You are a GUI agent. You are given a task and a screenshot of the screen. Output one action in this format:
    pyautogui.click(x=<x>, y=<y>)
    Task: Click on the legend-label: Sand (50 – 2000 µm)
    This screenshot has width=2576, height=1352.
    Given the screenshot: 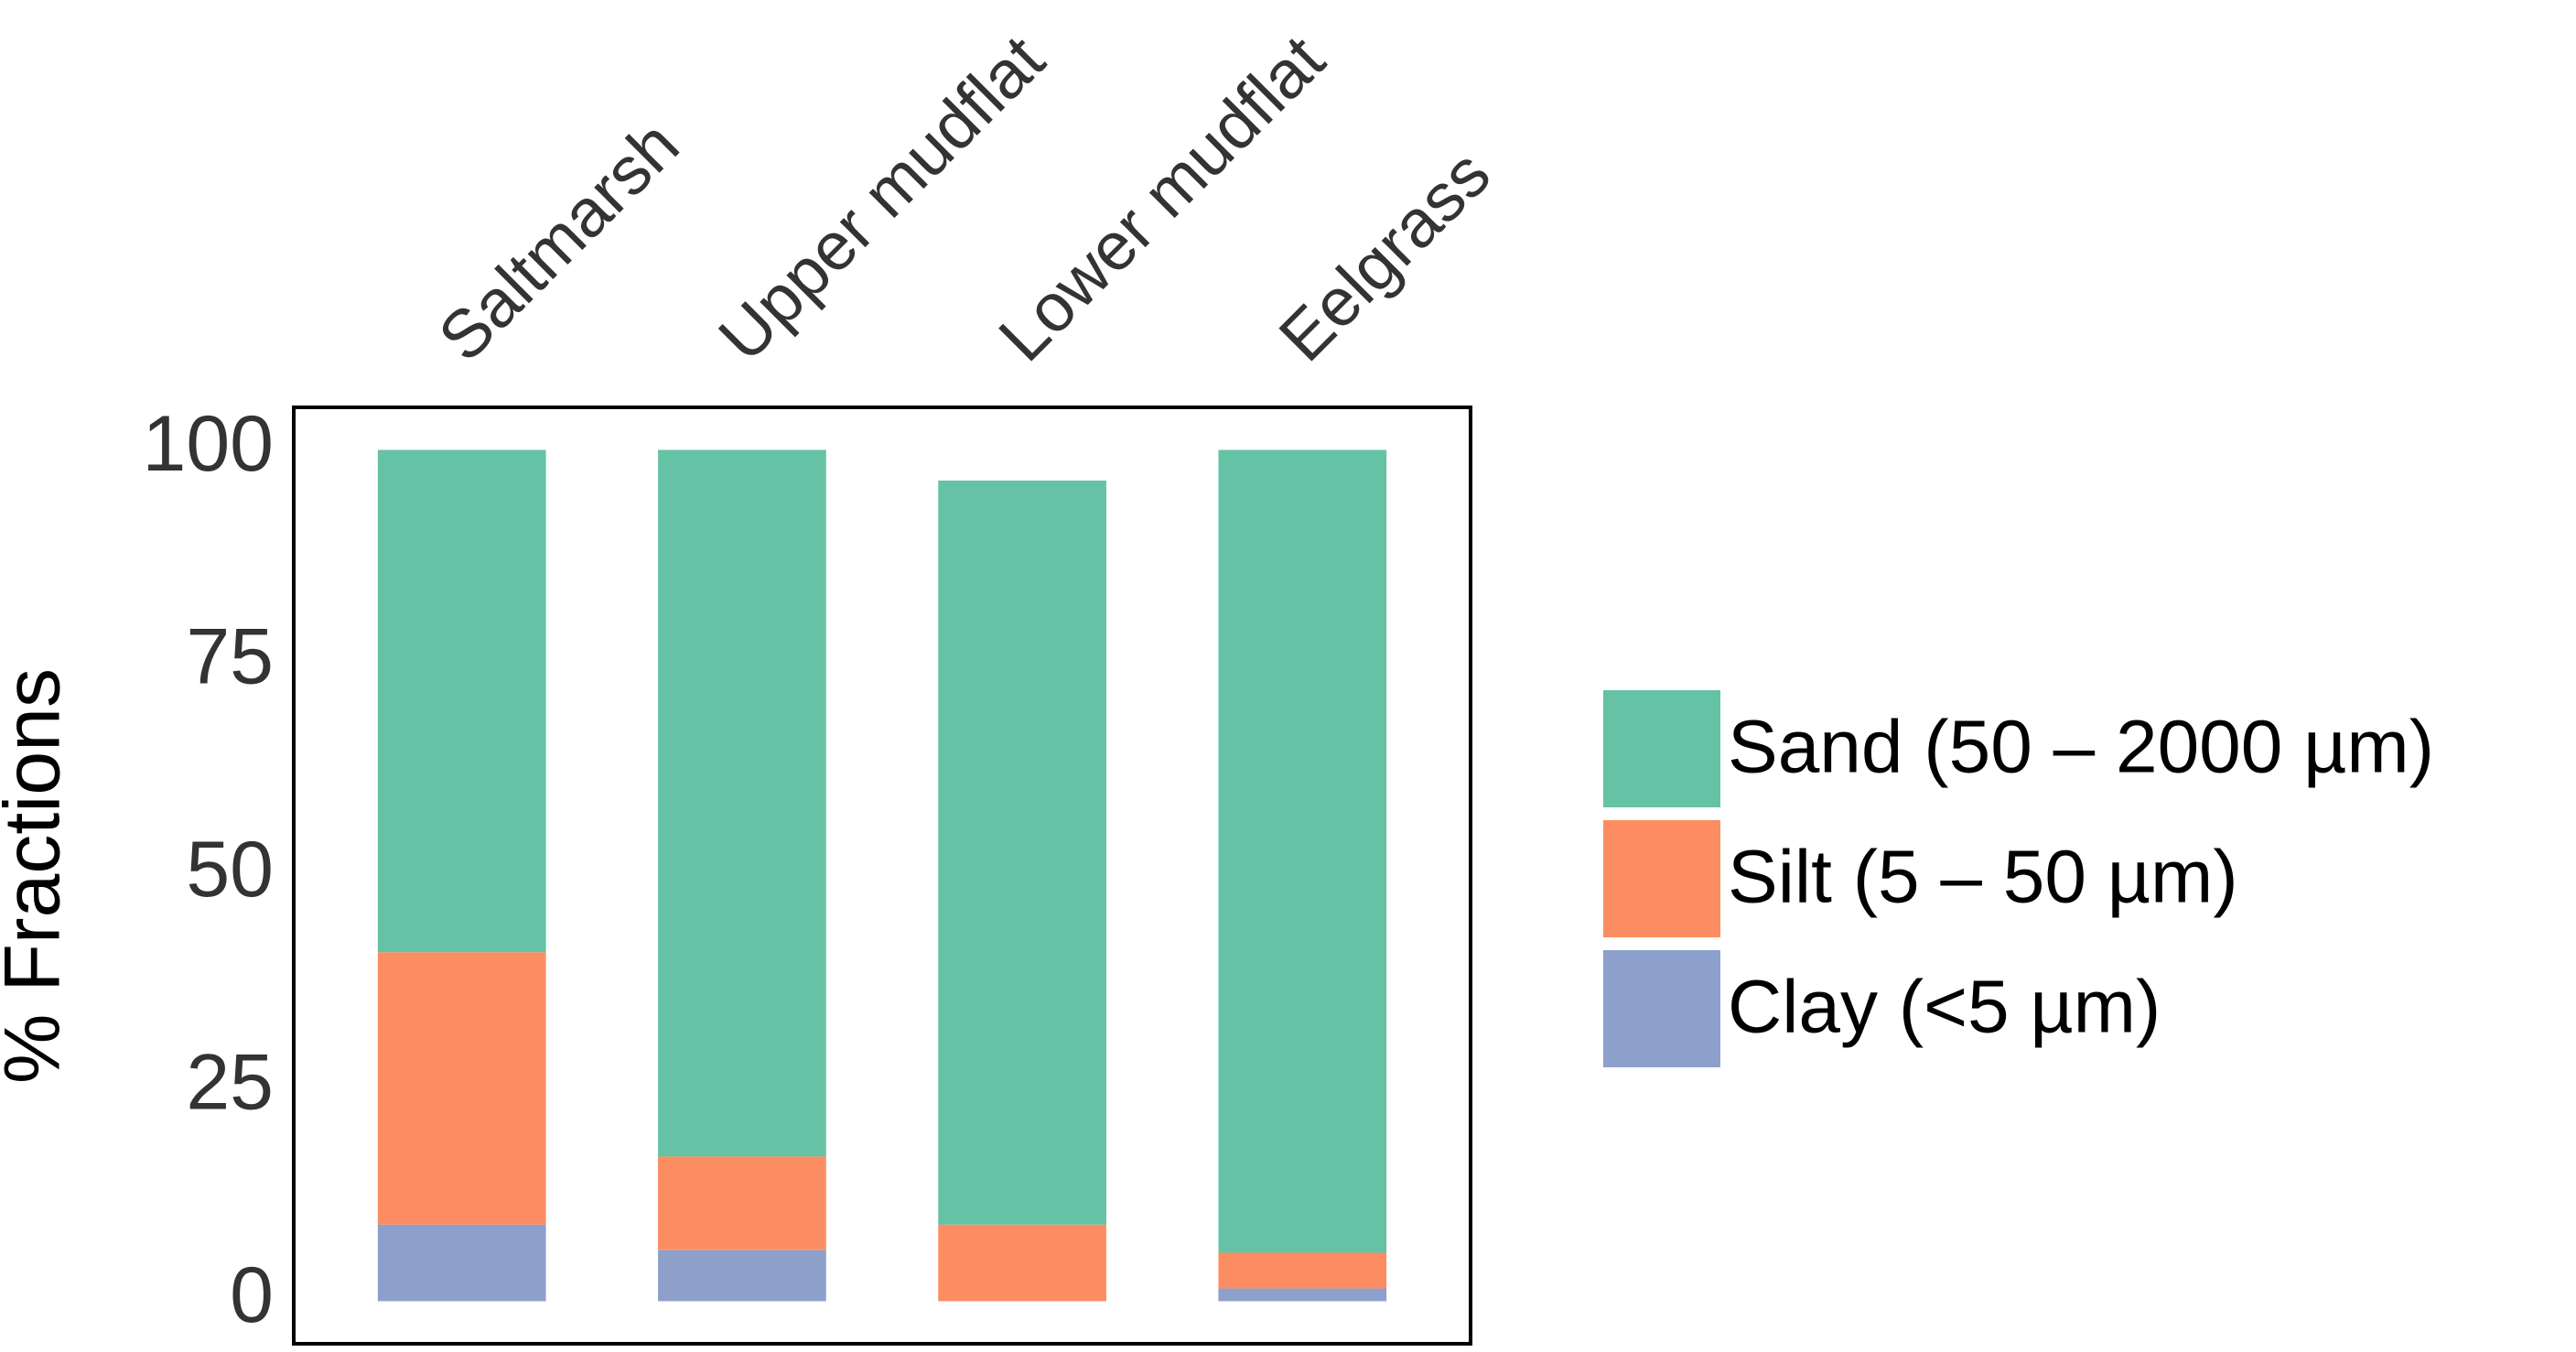 What is the action you would take?
    pyautogui.click(x=2081, y=747)
    